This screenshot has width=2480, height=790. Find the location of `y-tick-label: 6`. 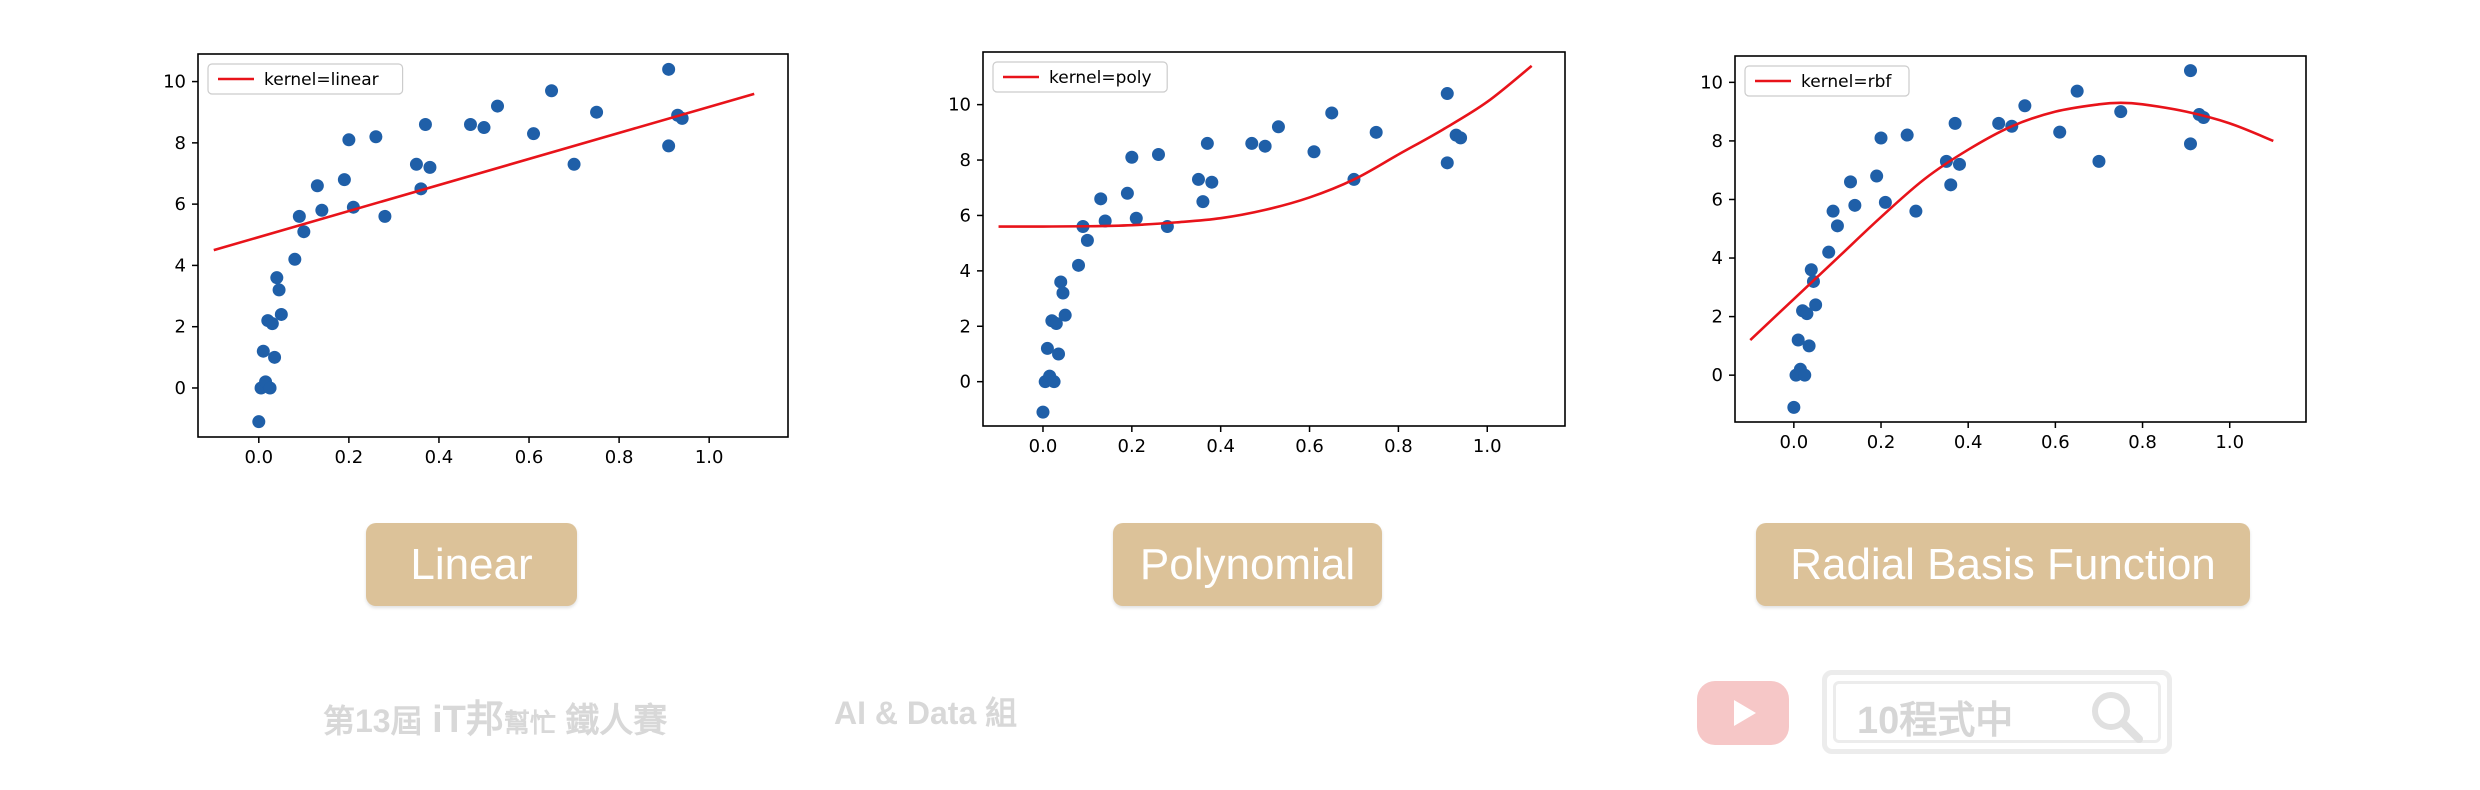

y-tick-label: 6 is located at coordinates (1717, 199).